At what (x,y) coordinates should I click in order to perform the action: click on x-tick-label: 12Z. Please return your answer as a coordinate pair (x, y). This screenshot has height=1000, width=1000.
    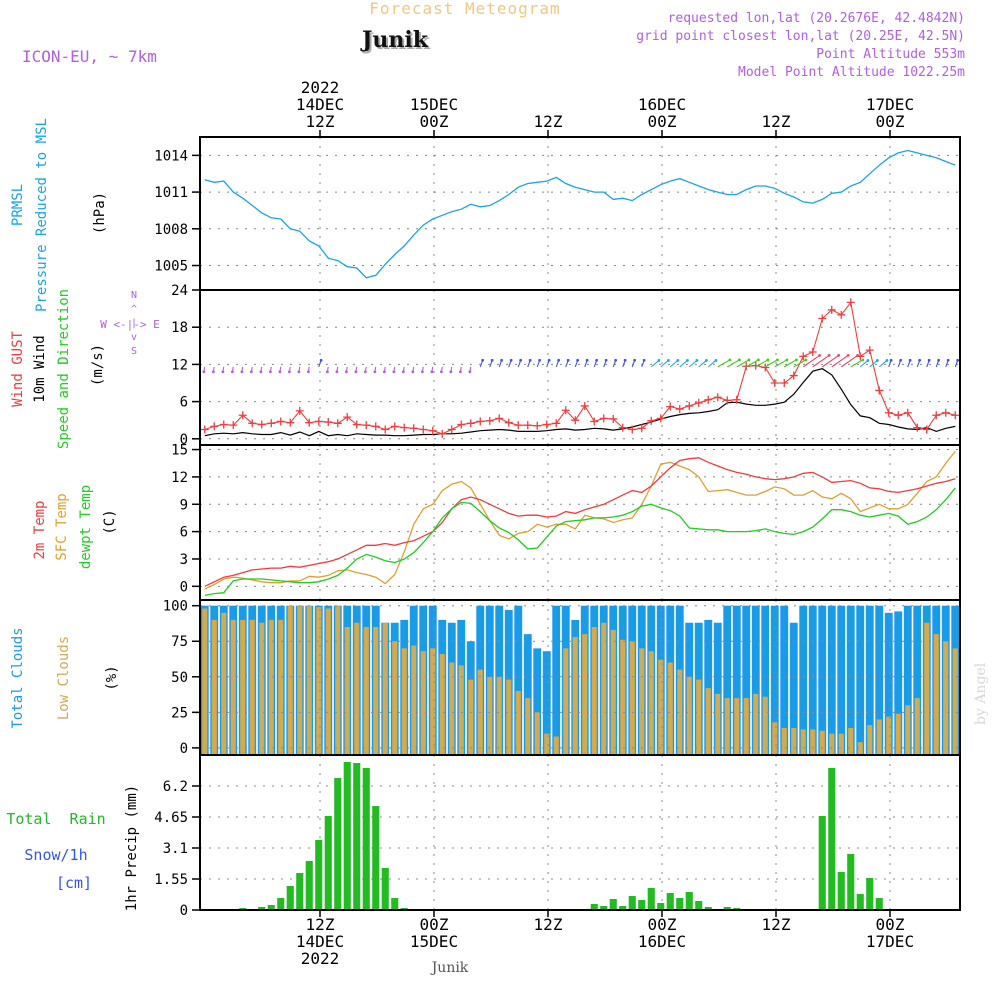
    Looking at the image, I should click on (320, 924).